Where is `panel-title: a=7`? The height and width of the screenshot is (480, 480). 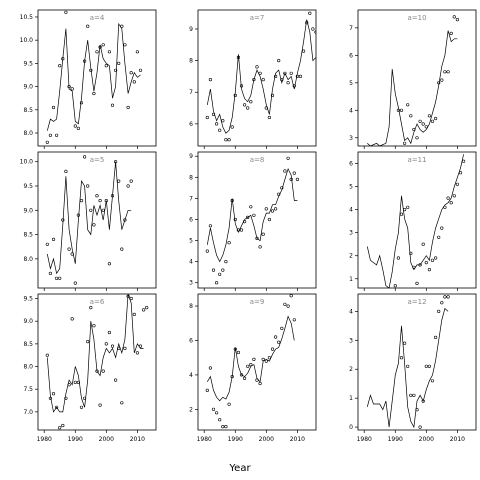
panel-title: a=7 is located at coordinates (257, 18).